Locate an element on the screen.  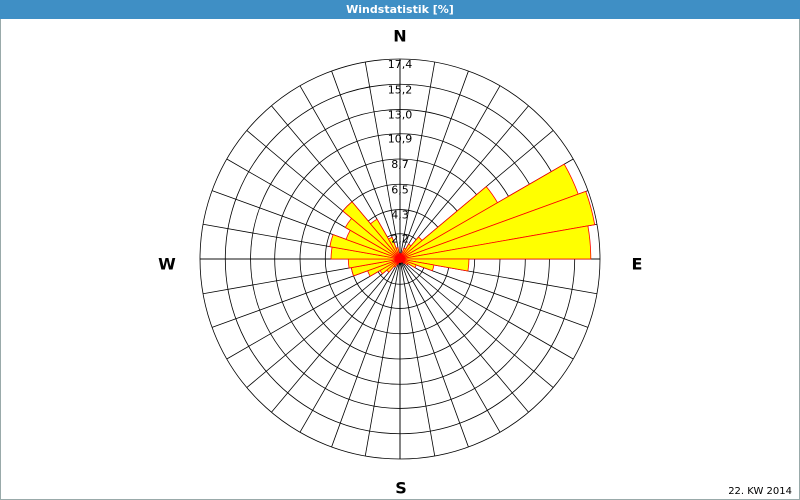
compass-e: E is located at coordinates (637, 264).